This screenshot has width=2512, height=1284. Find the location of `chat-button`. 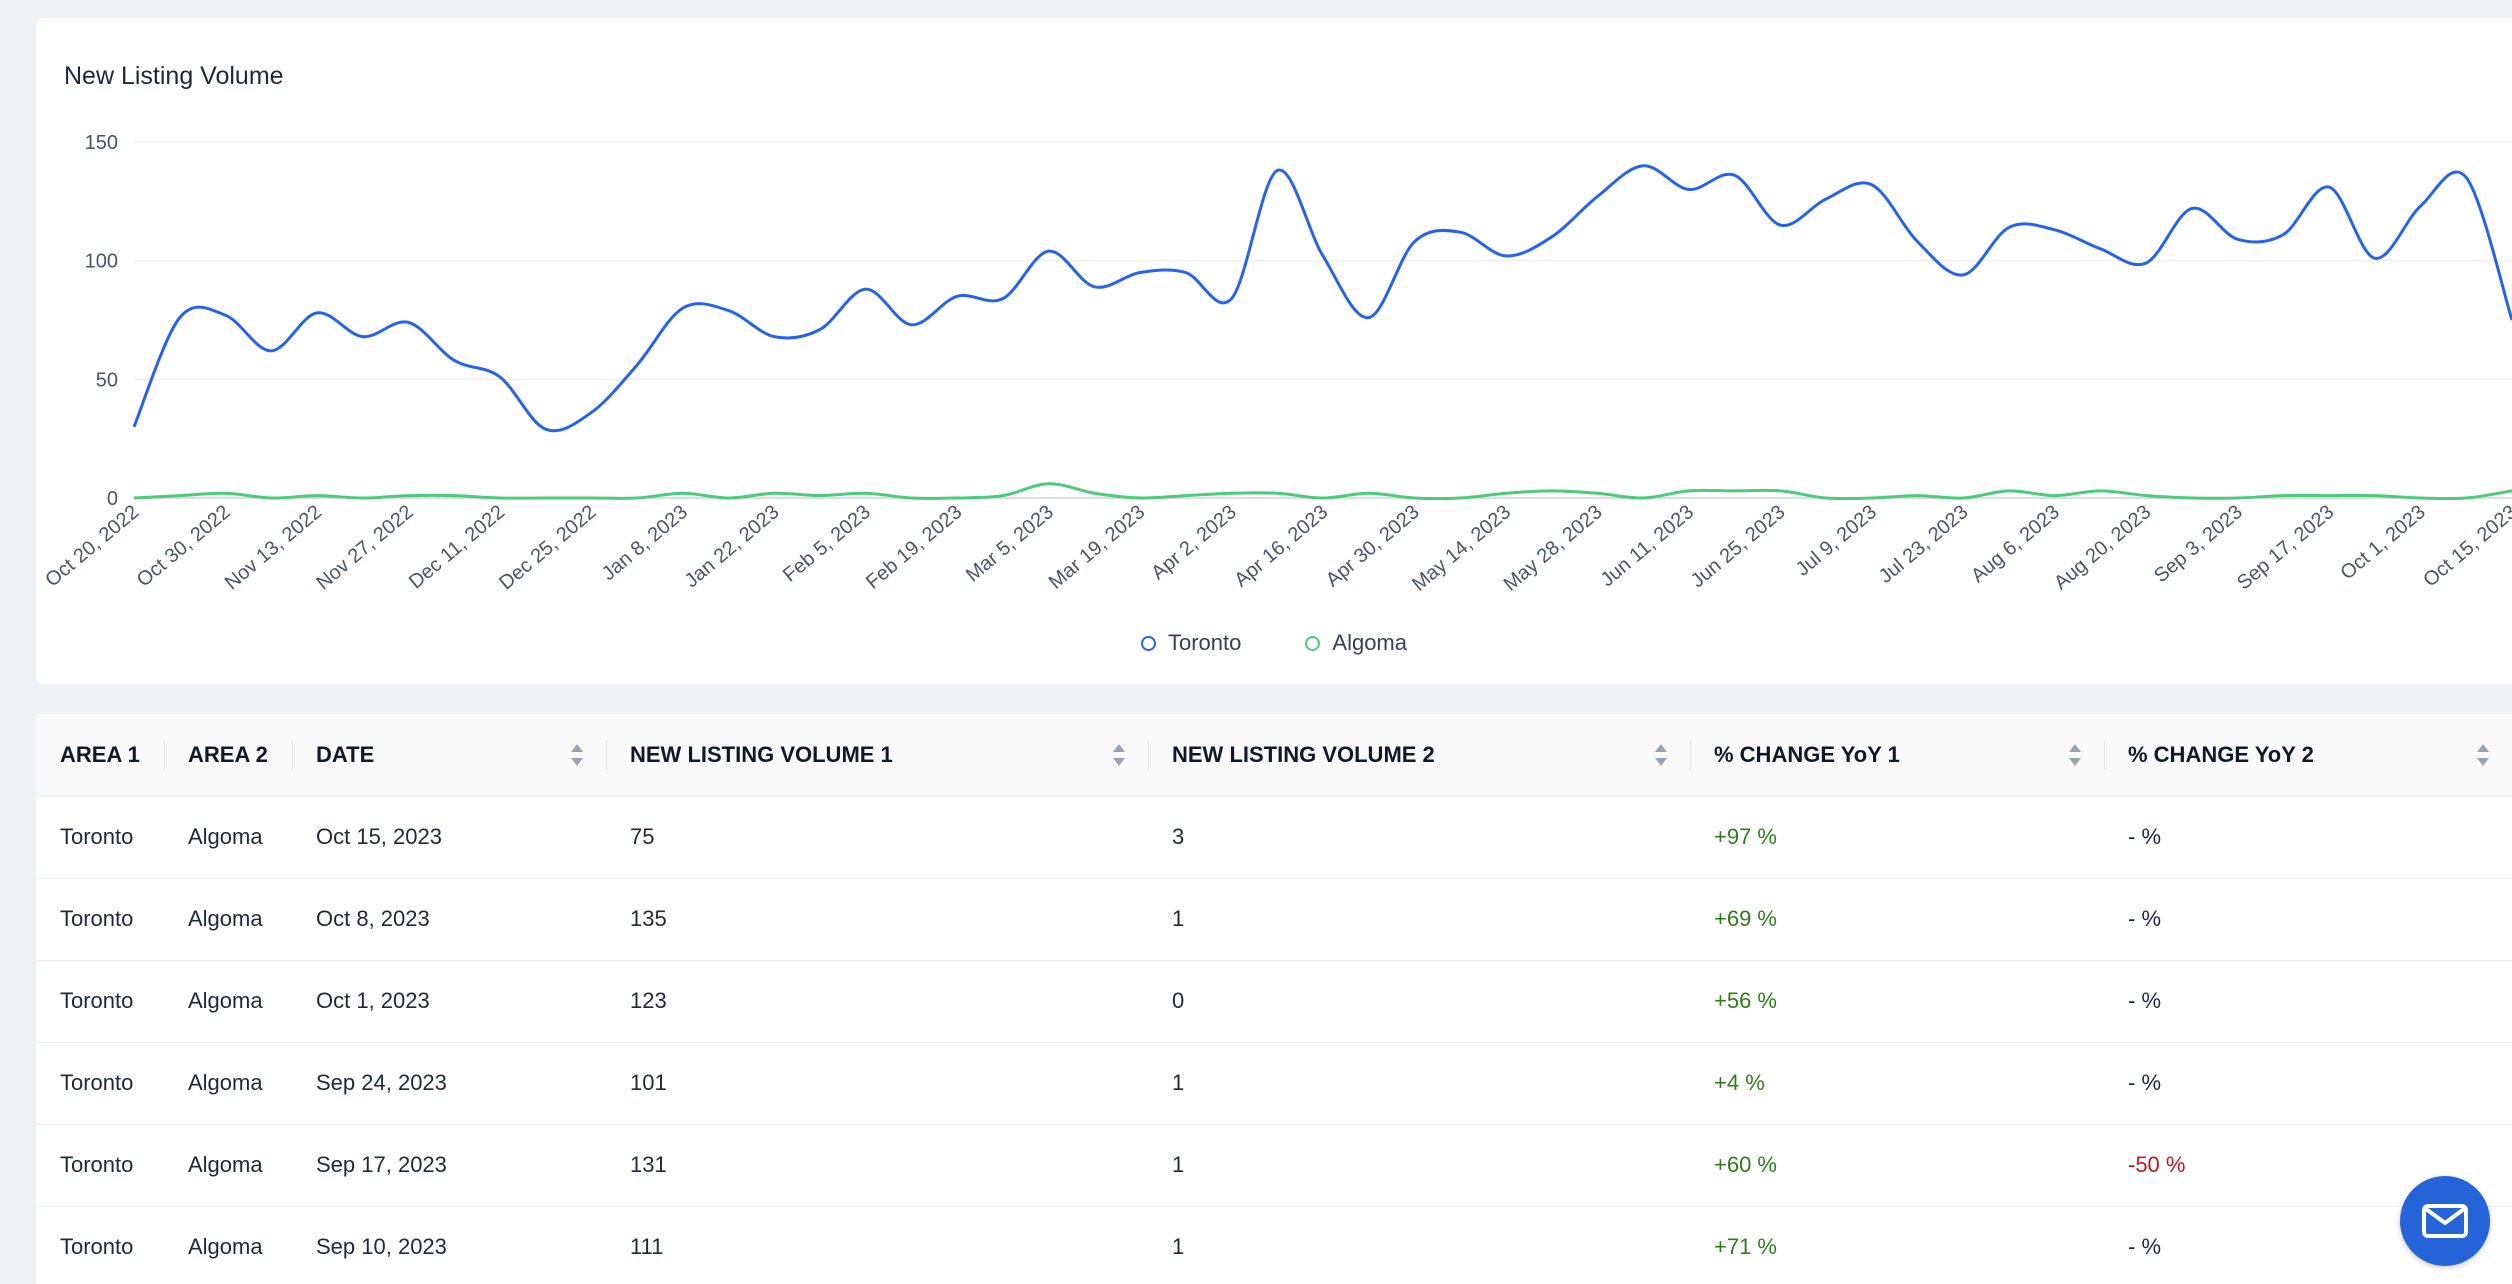

chat-button is located at coordinates (2445, 1221).